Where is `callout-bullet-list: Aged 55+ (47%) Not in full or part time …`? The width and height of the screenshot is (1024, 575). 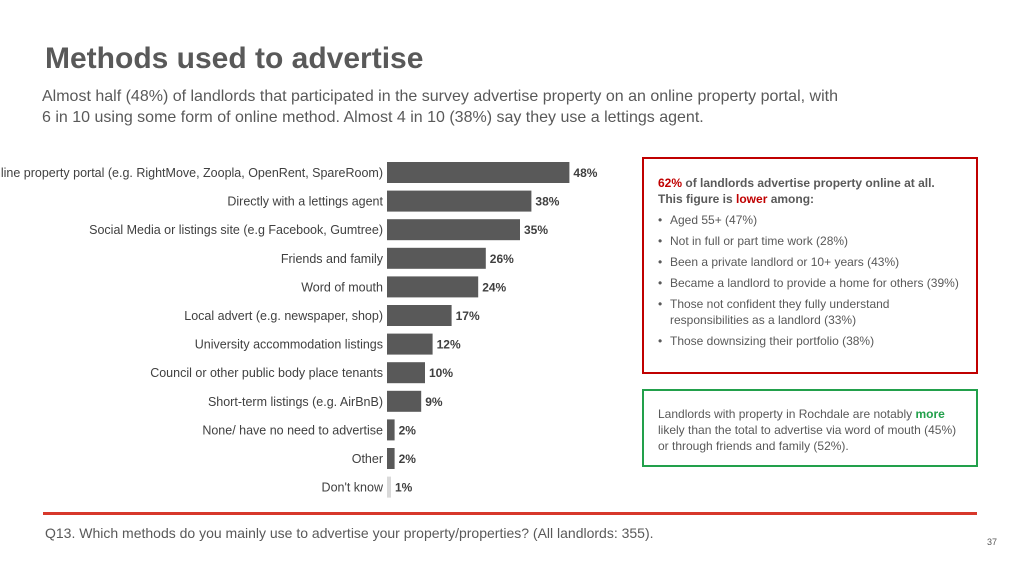 callout-bullet-list: Aged 55+ (47%) Not in full or part time … is located at coordinates (810, 280).